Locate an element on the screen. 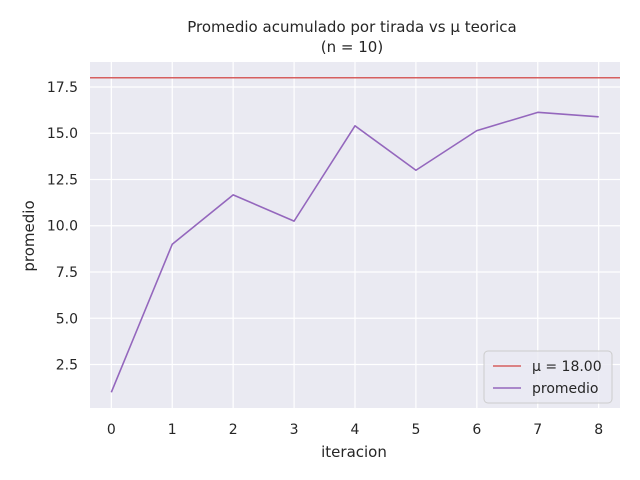  y-tick-label: 17.5 is located at coordinates (62, 88).